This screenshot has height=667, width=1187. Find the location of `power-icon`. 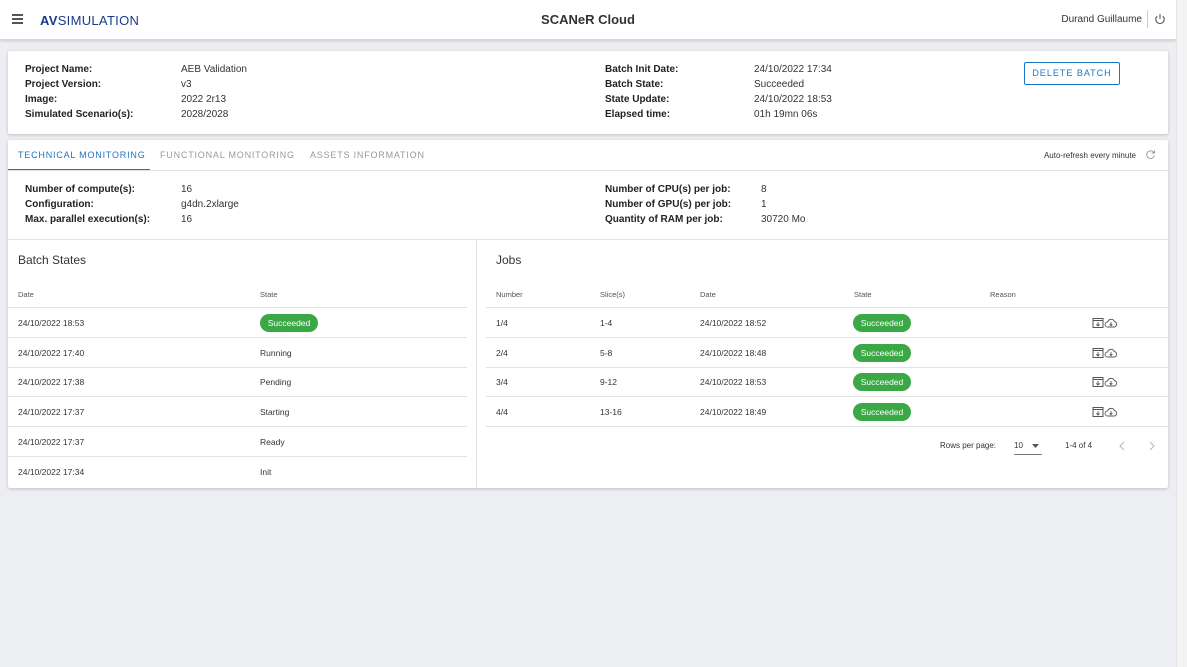

power-icon is located at coordinates (1160, 19).